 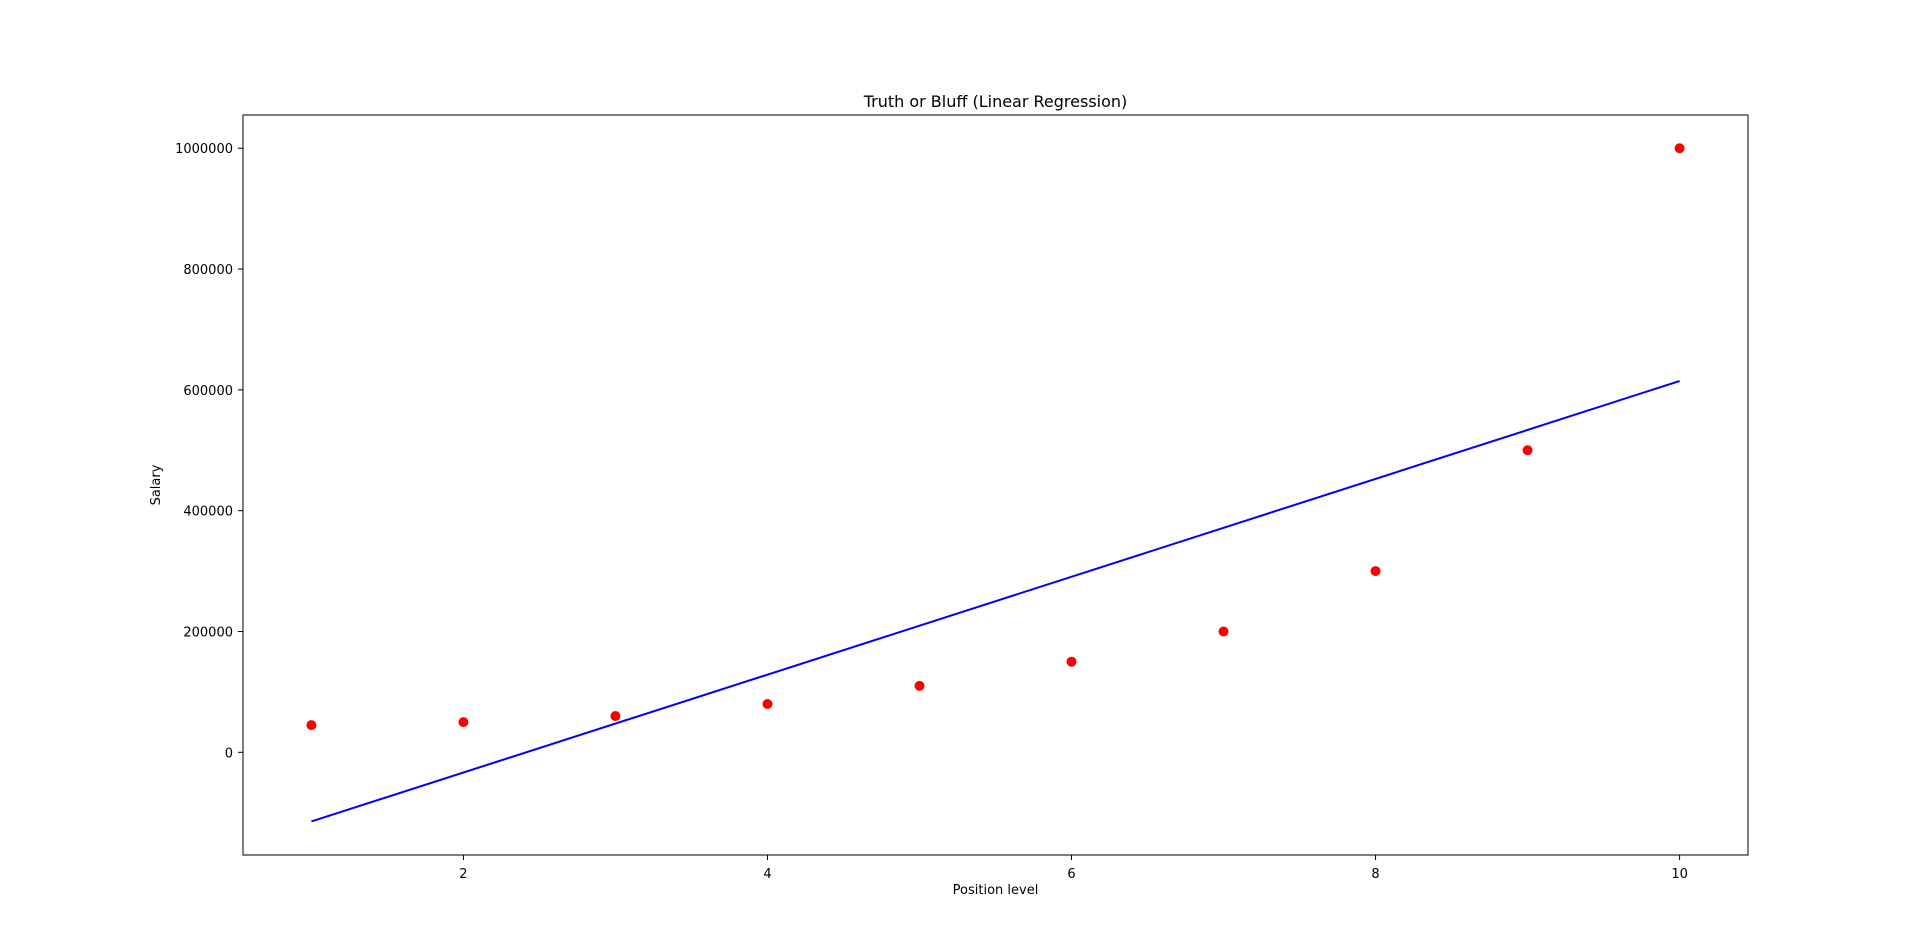 I want to click on y-tick-label: 0, so click(x=229, y=753).